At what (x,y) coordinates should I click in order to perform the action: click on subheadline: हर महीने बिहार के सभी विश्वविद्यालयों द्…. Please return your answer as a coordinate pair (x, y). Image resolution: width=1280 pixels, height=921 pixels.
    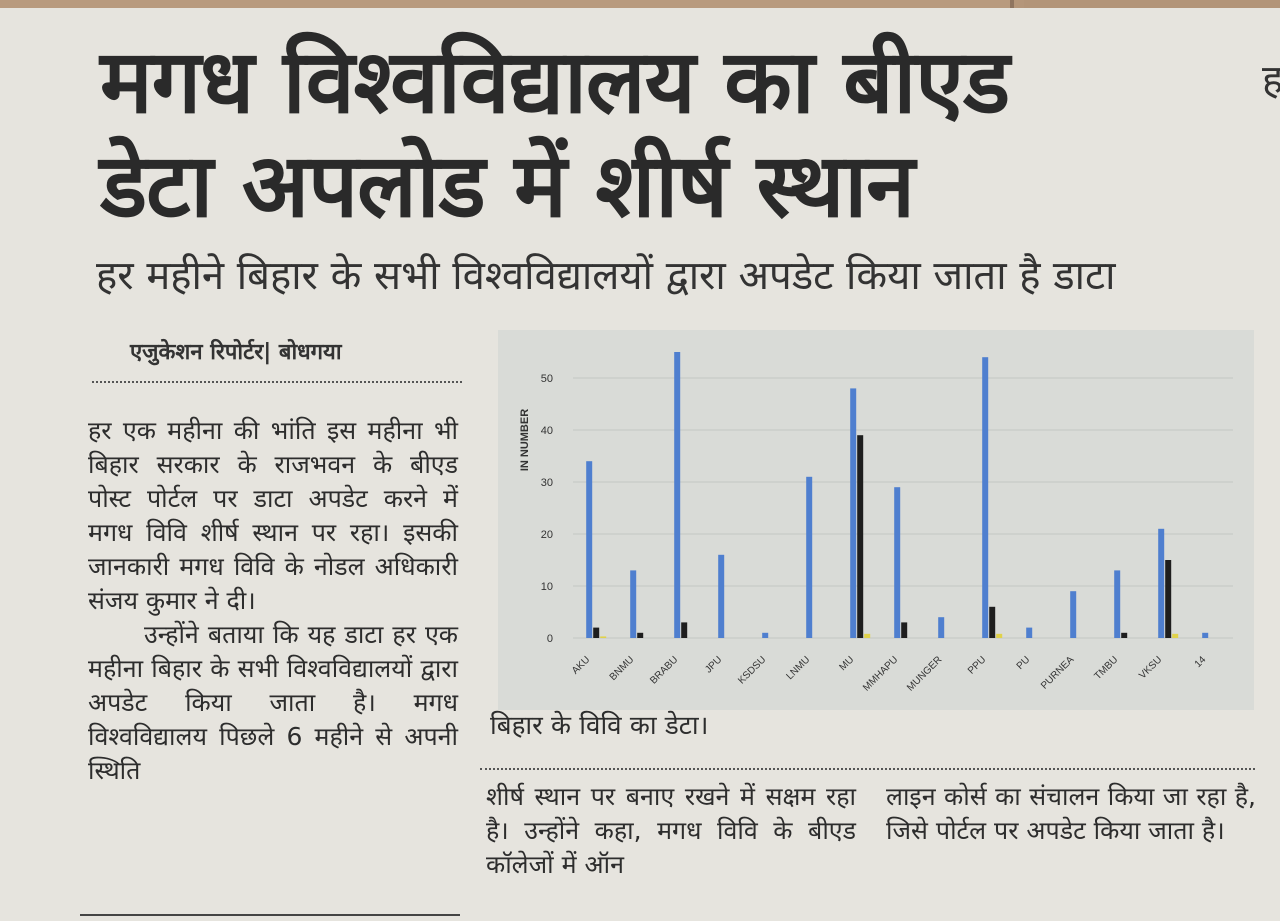
    Looking at the image, I should click on (606, 276).